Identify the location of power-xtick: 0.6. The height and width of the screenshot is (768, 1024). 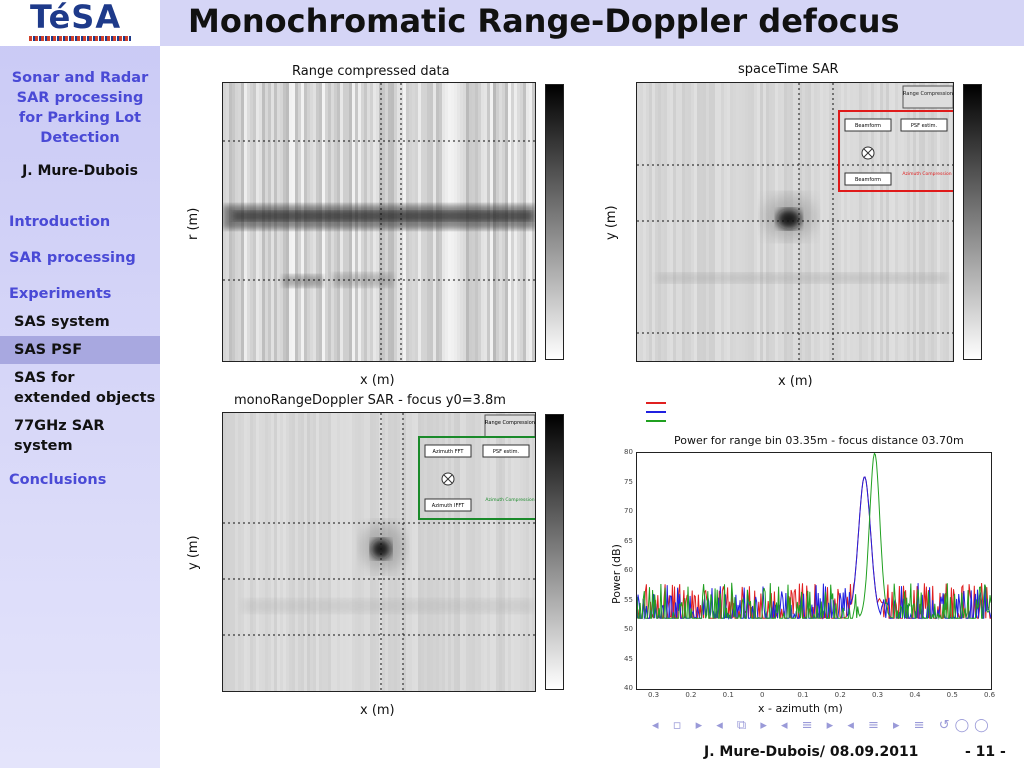
(990, 695).